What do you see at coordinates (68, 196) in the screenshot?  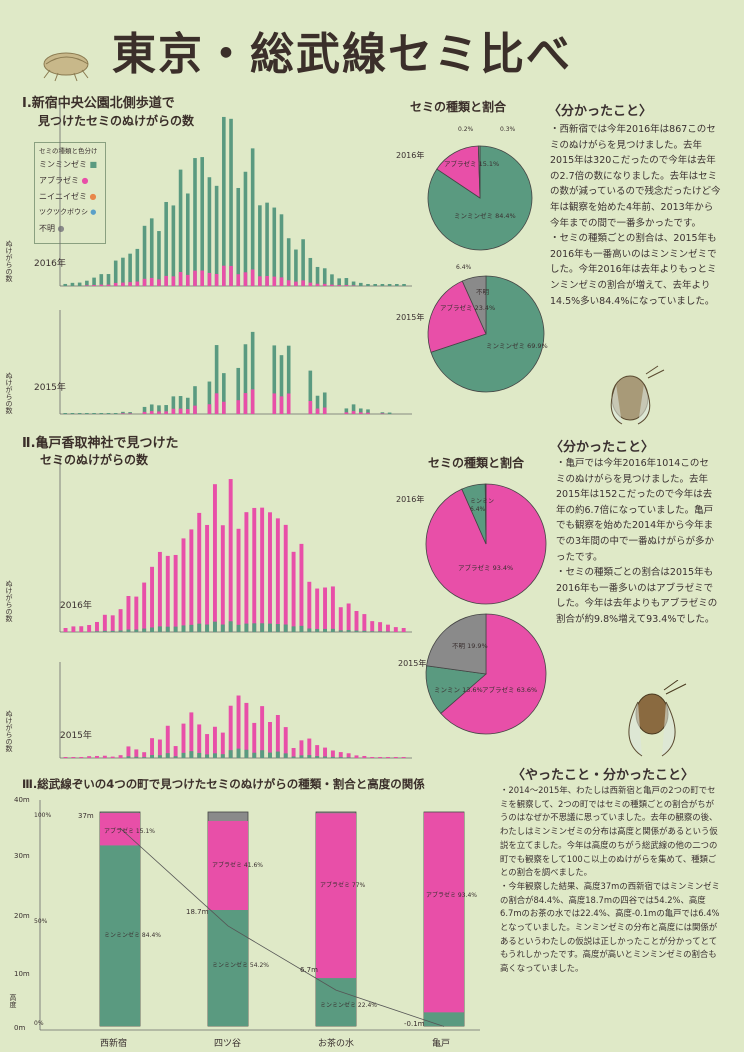 I see `legend-item-niinii: ニイニイゼミ ●` at bounding box center [68, 196].